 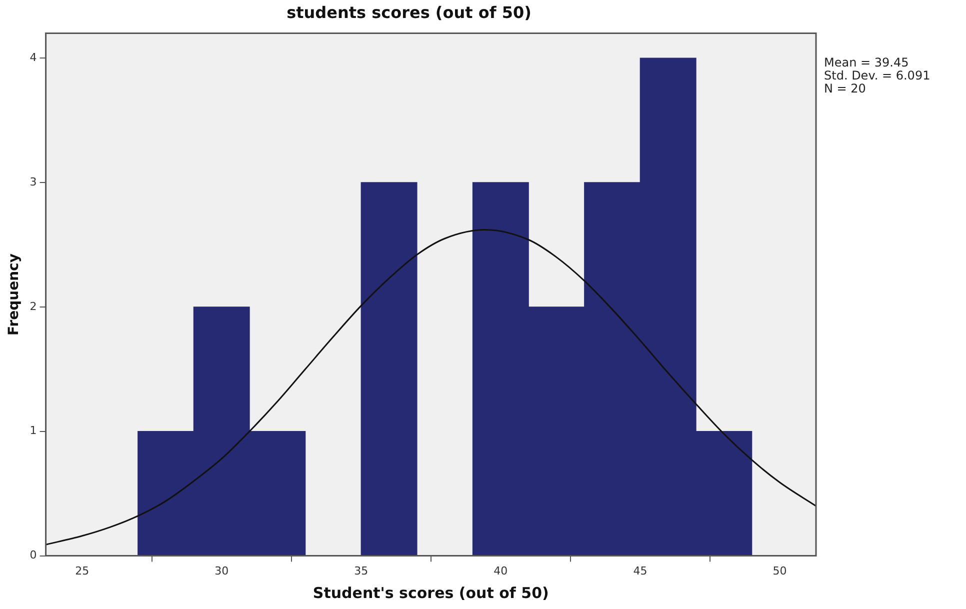 What do you see at coordinates (33, 306) in the screenshot?
I see `y-tick-label: 2` at bounding box center [33, 306].